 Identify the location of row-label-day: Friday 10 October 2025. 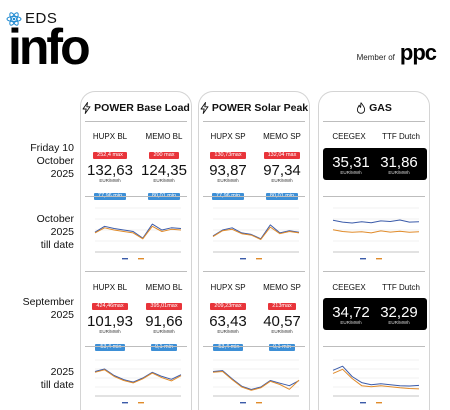
(37, 161).